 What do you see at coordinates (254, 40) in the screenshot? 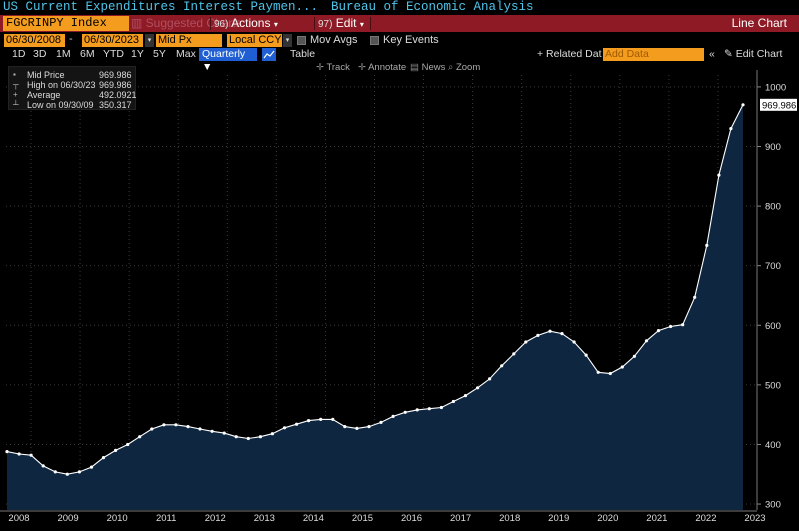
I see `currency-select: Local CCY` at bounding box center [254, 40].